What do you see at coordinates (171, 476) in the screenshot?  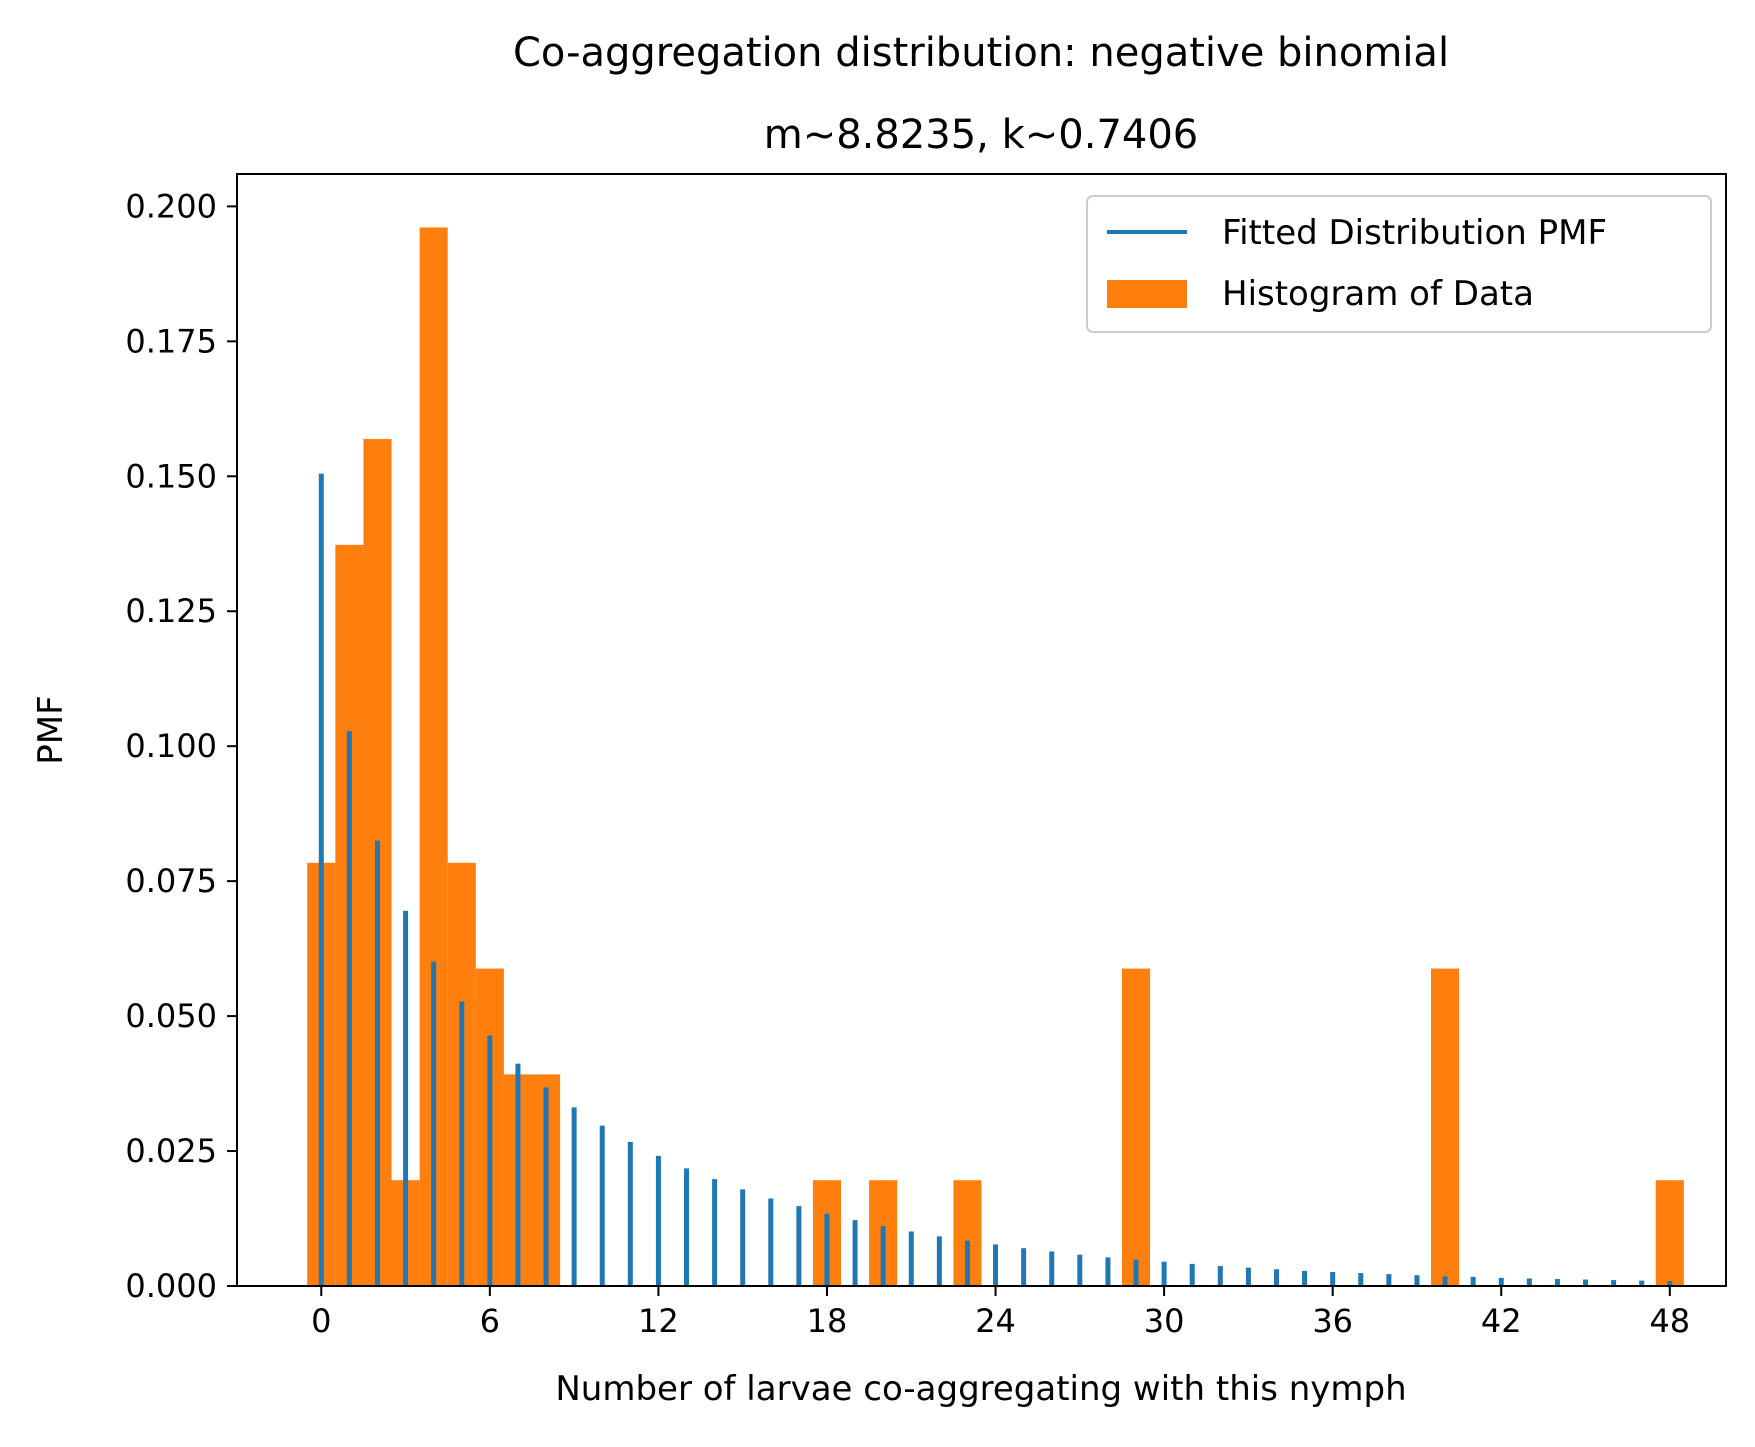 I see `y-tick-label: 0.150` at bounding box center [171, 476].